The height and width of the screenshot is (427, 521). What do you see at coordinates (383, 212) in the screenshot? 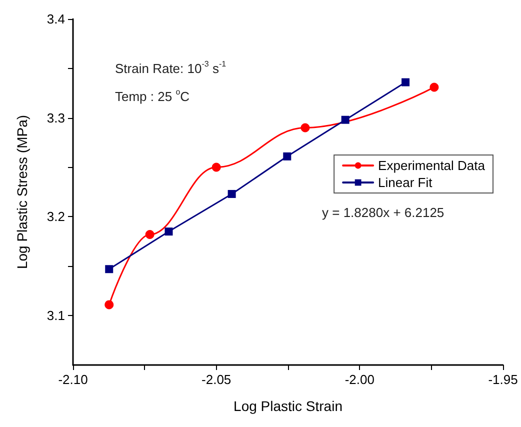
I see `annotation: y = 1.8280x + 6.2125` at bounding box center [383, 212].